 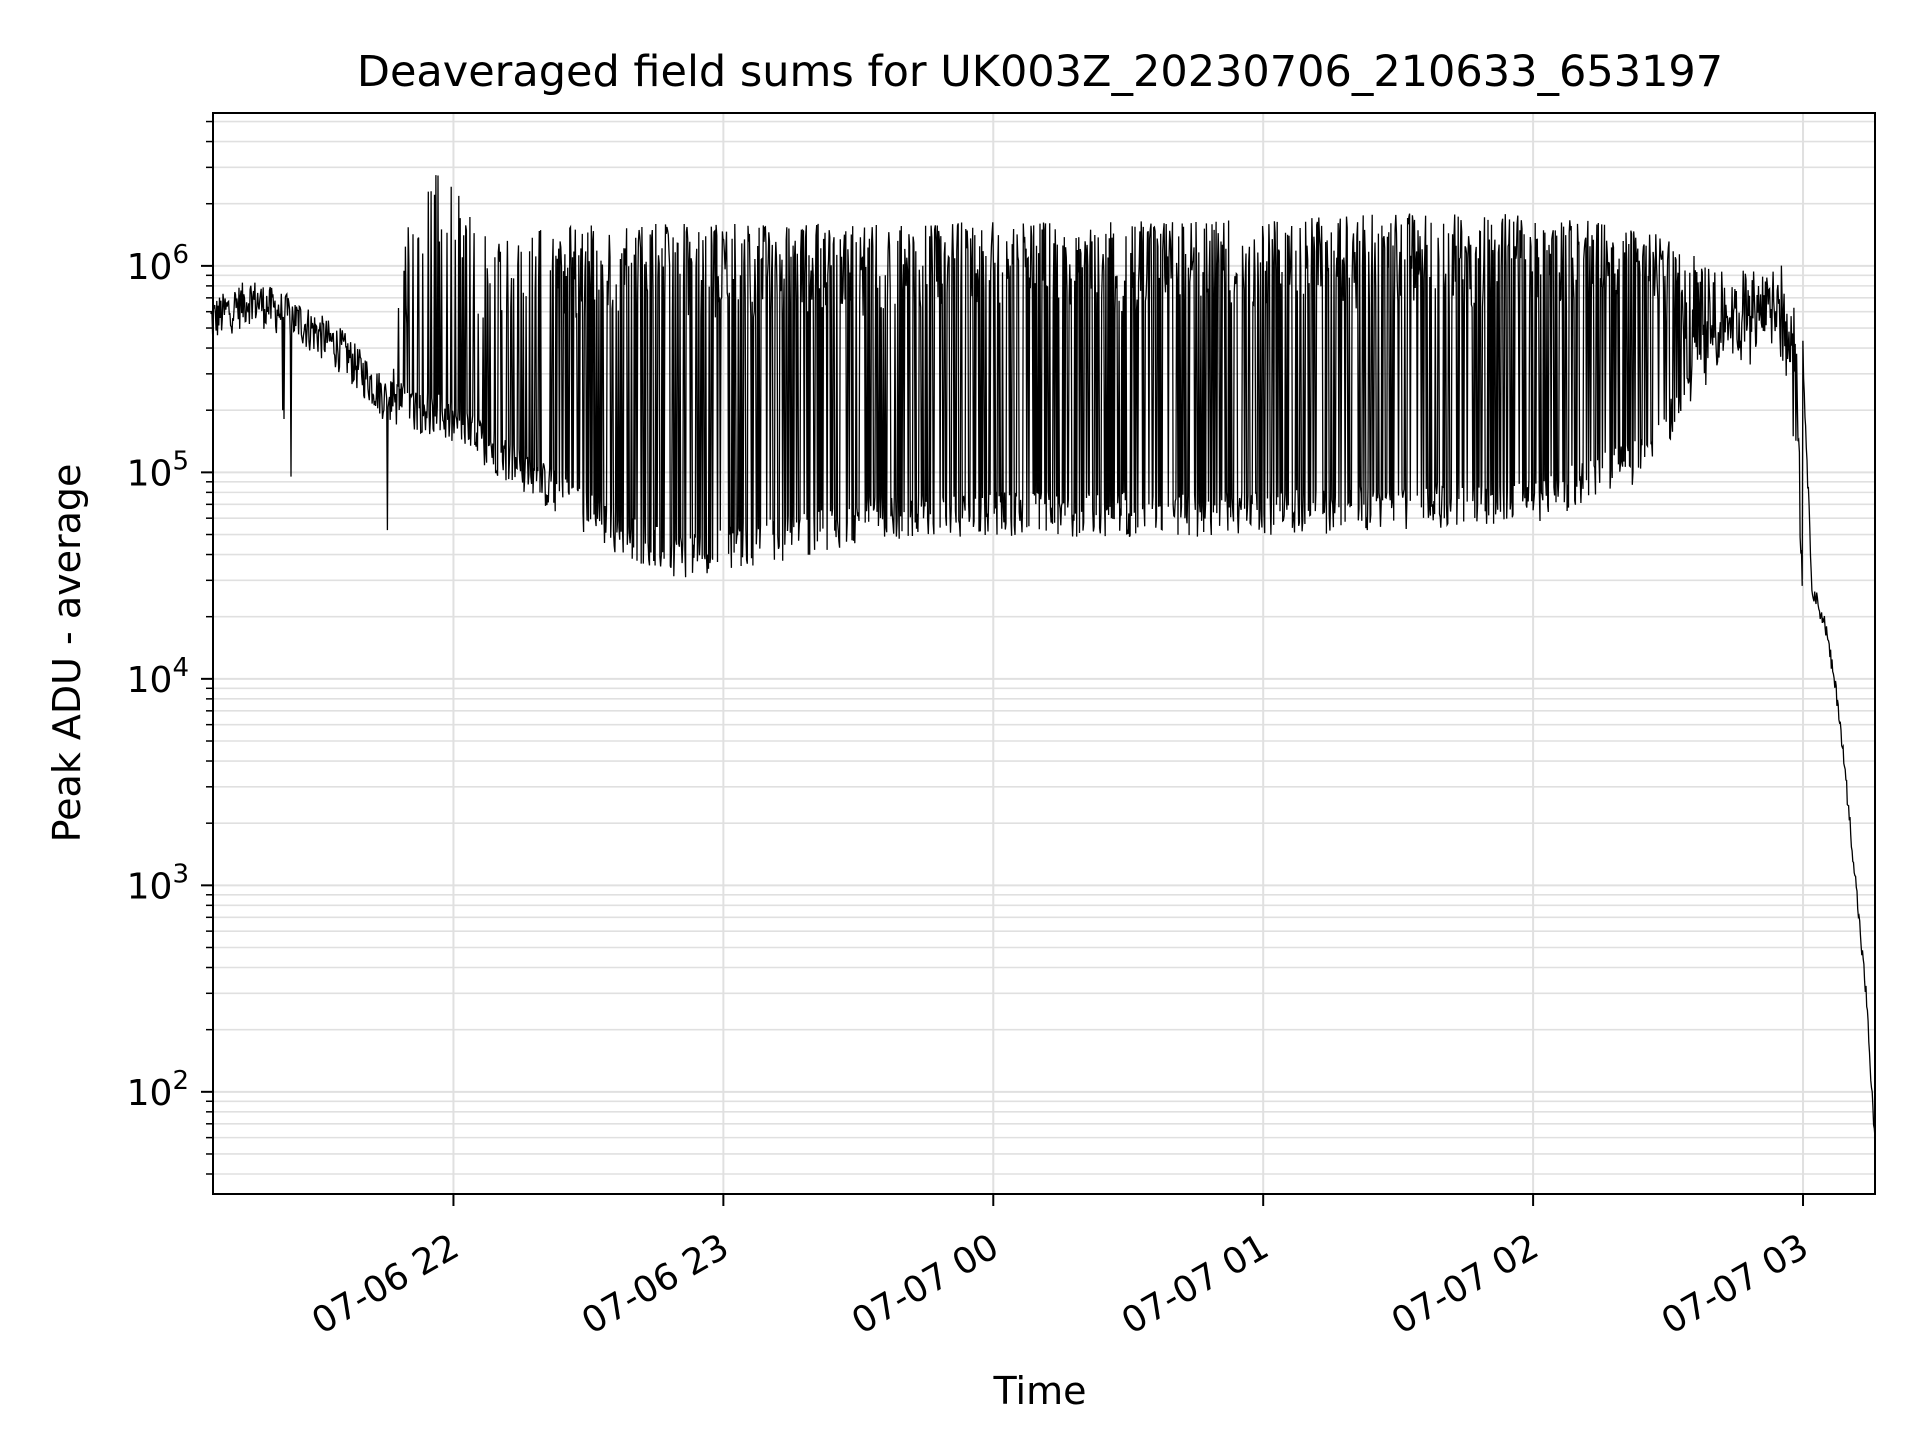 What do you see at coordinates (1195, 1284) in the screenshot?
I see `x-tick-label: 07-07 01` at bounding box center [1195, 1284].